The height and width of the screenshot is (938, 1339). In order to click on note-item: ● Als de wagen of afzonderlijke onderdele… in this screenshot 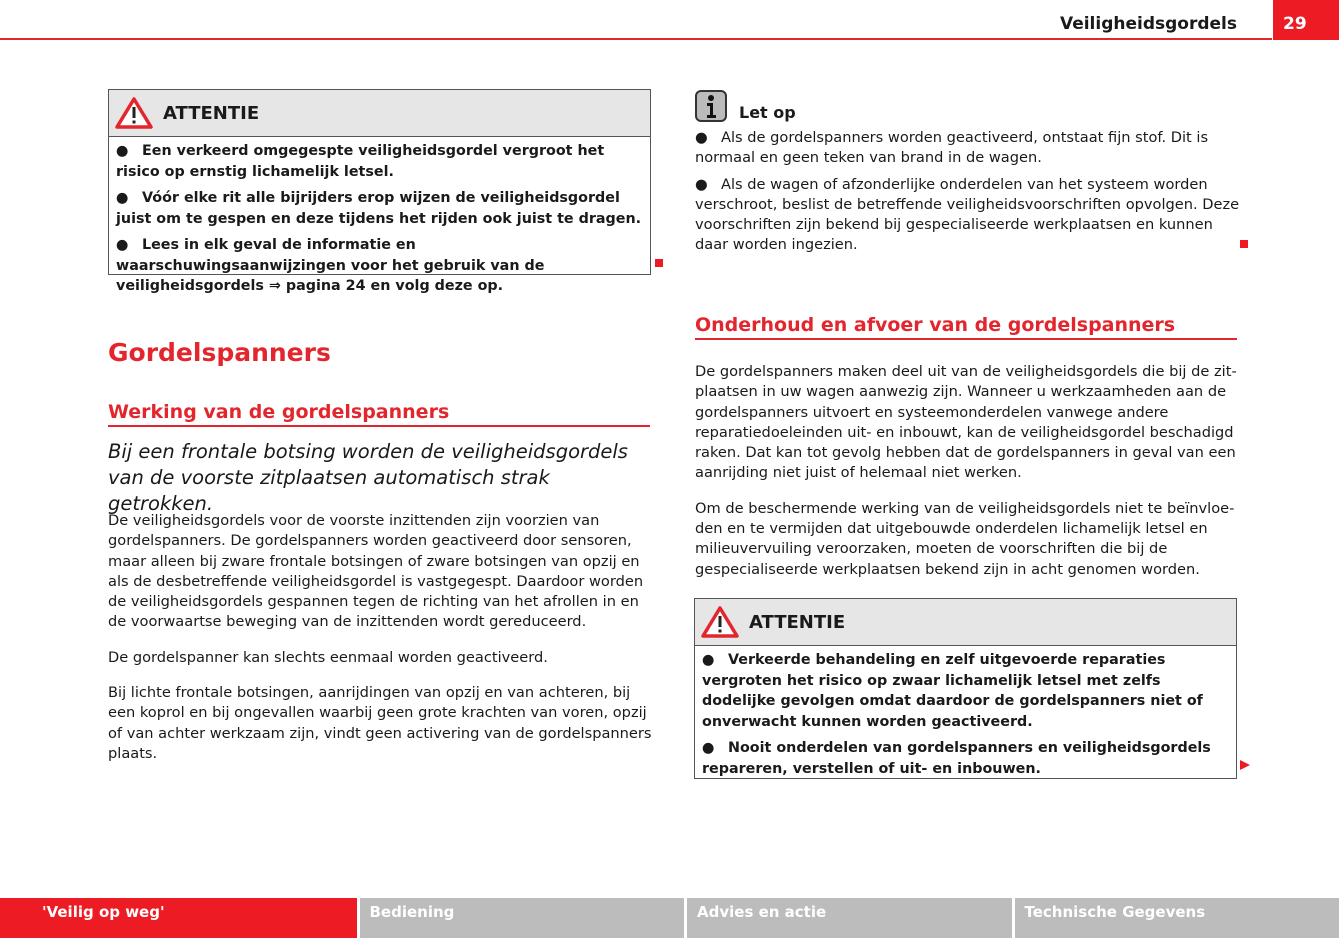, I will do `click(967, 214)`.